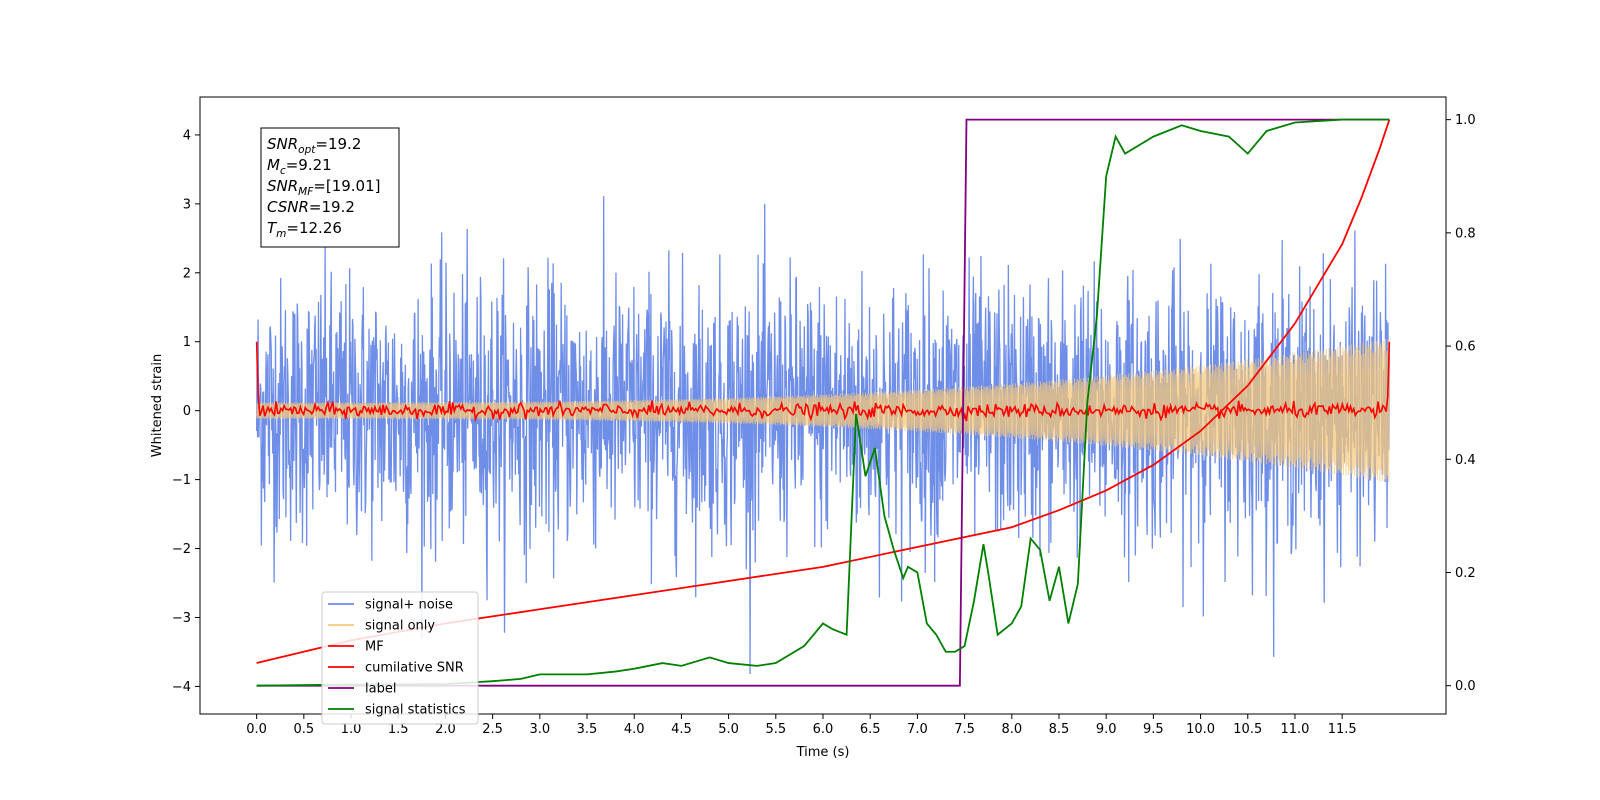 This screenshot has height=800, width=1600. I want to click on annotation-box, so click(330, 187).